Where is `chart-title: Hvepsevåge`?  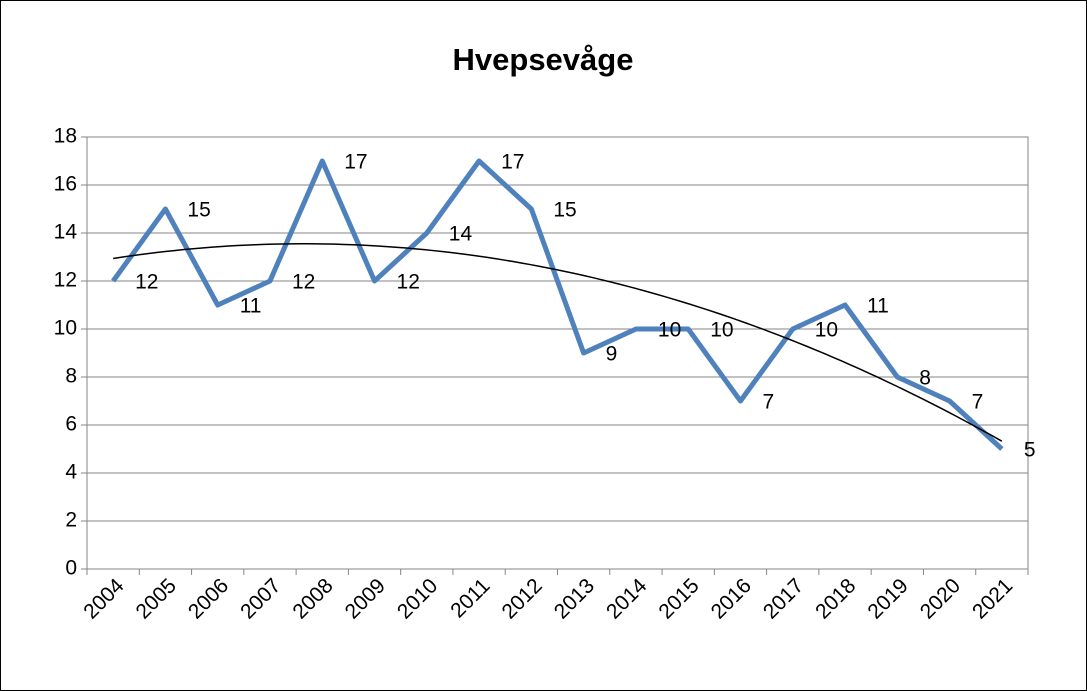
chart-title: Hvepsevåge is located at coordinates (543, 59).